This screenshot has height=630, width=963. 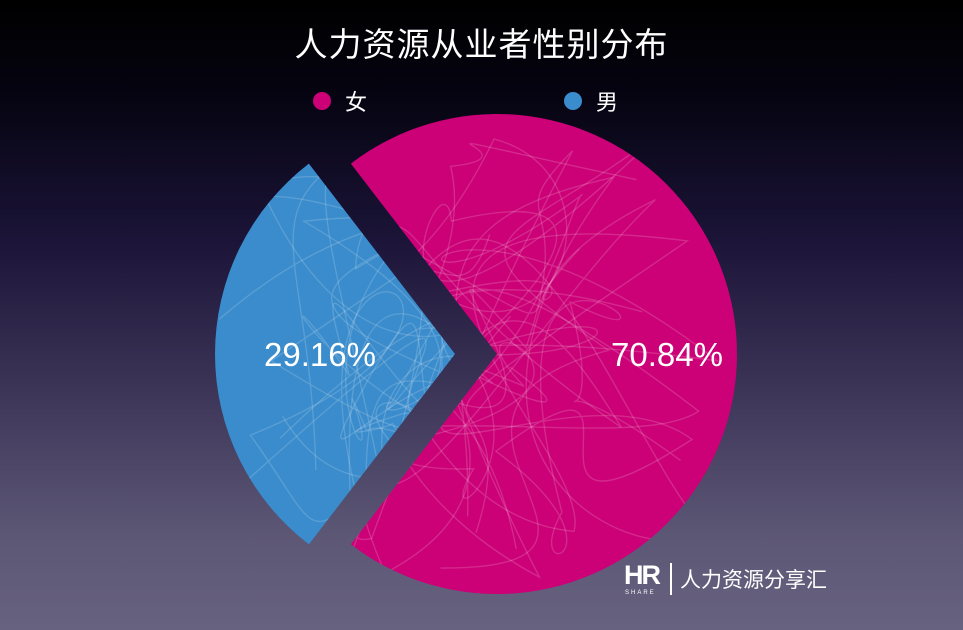 I want to click on legend-label-male: 男, so click(x=607, y=103).